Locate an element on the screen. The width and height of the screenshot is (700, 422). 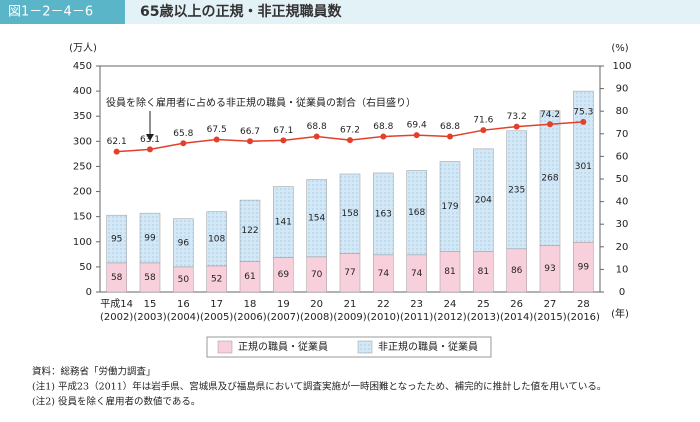
x-tick-label: (2002) is located at coordinates (116, 317).